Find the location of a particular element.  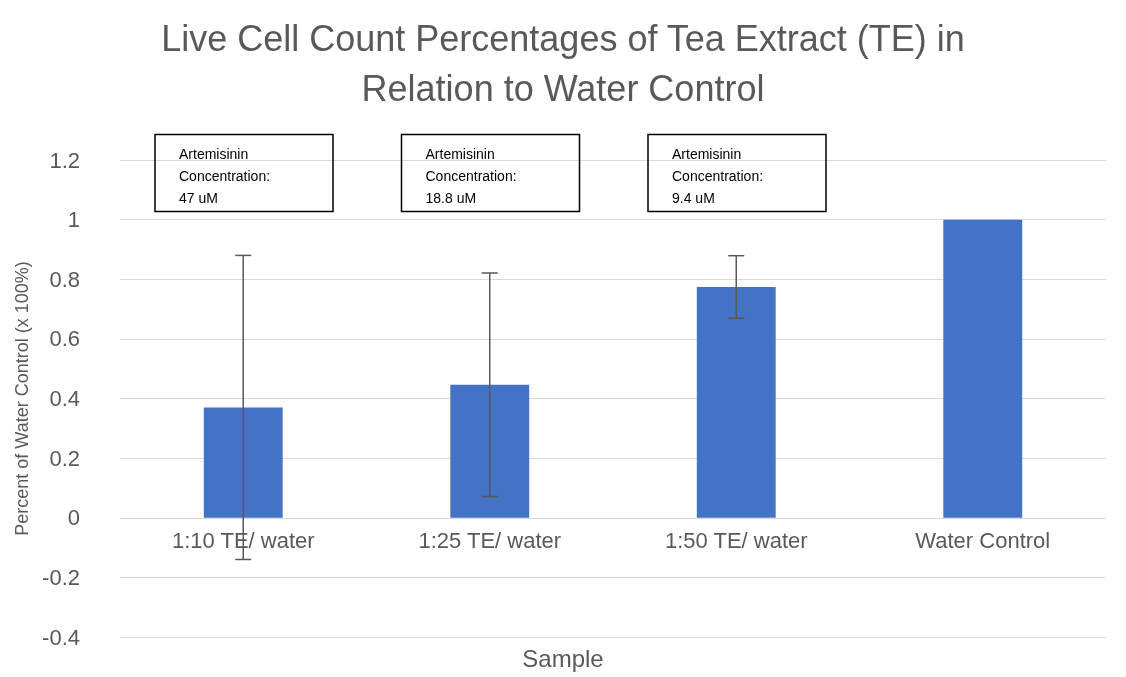

x-tick-label: Water Control is located at coordinates (983, 541).